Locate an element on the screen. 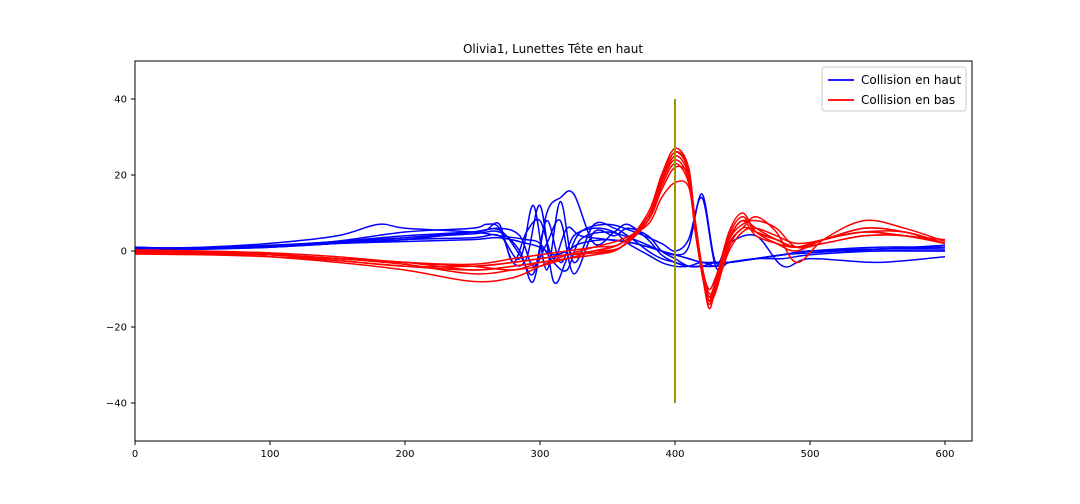  x-tick-label: 100 is located at coordinates (269, 454).